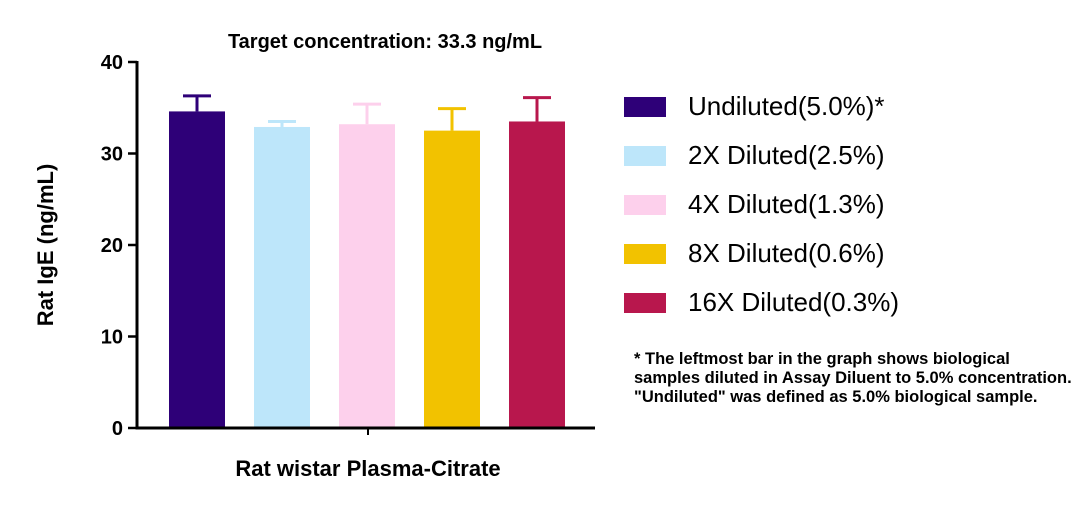 The image size is (1081, 507). What do you see at coordinates (786, 155) in the screenshot?
I see `legend-label: 2X Diluted(2.5%)` at bounding box center [786, 155].